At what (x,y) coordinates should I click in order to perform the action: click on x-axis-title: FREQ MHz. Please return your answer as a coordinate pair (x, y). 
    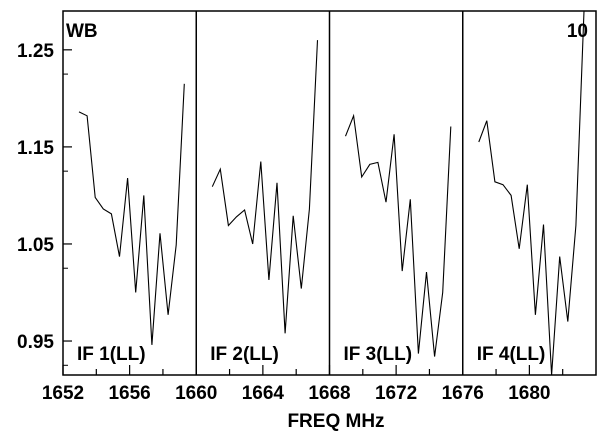
    Looking at the image, I should click on (335, 421).